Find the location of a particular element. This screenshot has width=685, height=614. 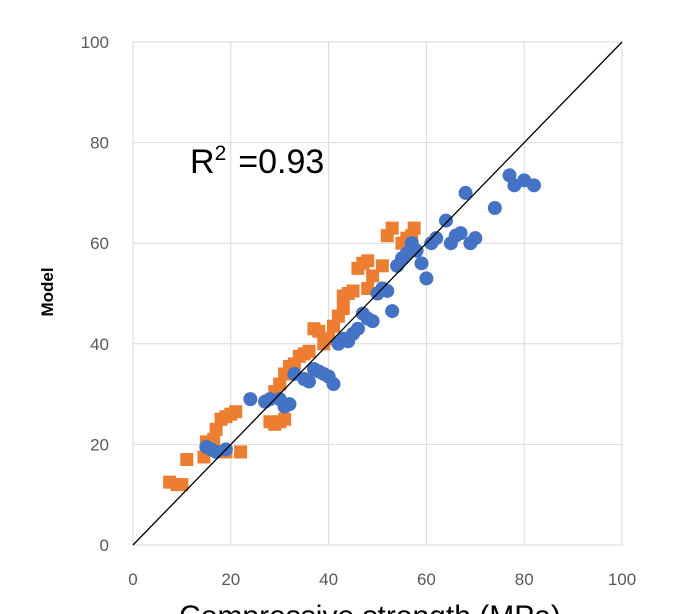

y-tick-label: 0 is located at coordinates (104, 545).